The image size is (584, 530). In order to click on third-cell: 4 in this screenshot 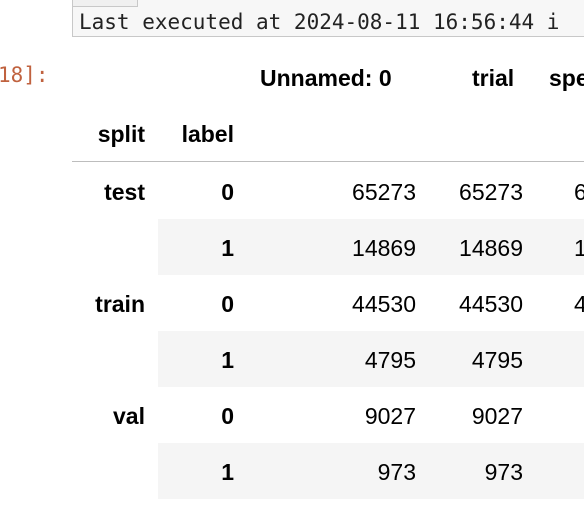, I will do `click(579, 304)`.